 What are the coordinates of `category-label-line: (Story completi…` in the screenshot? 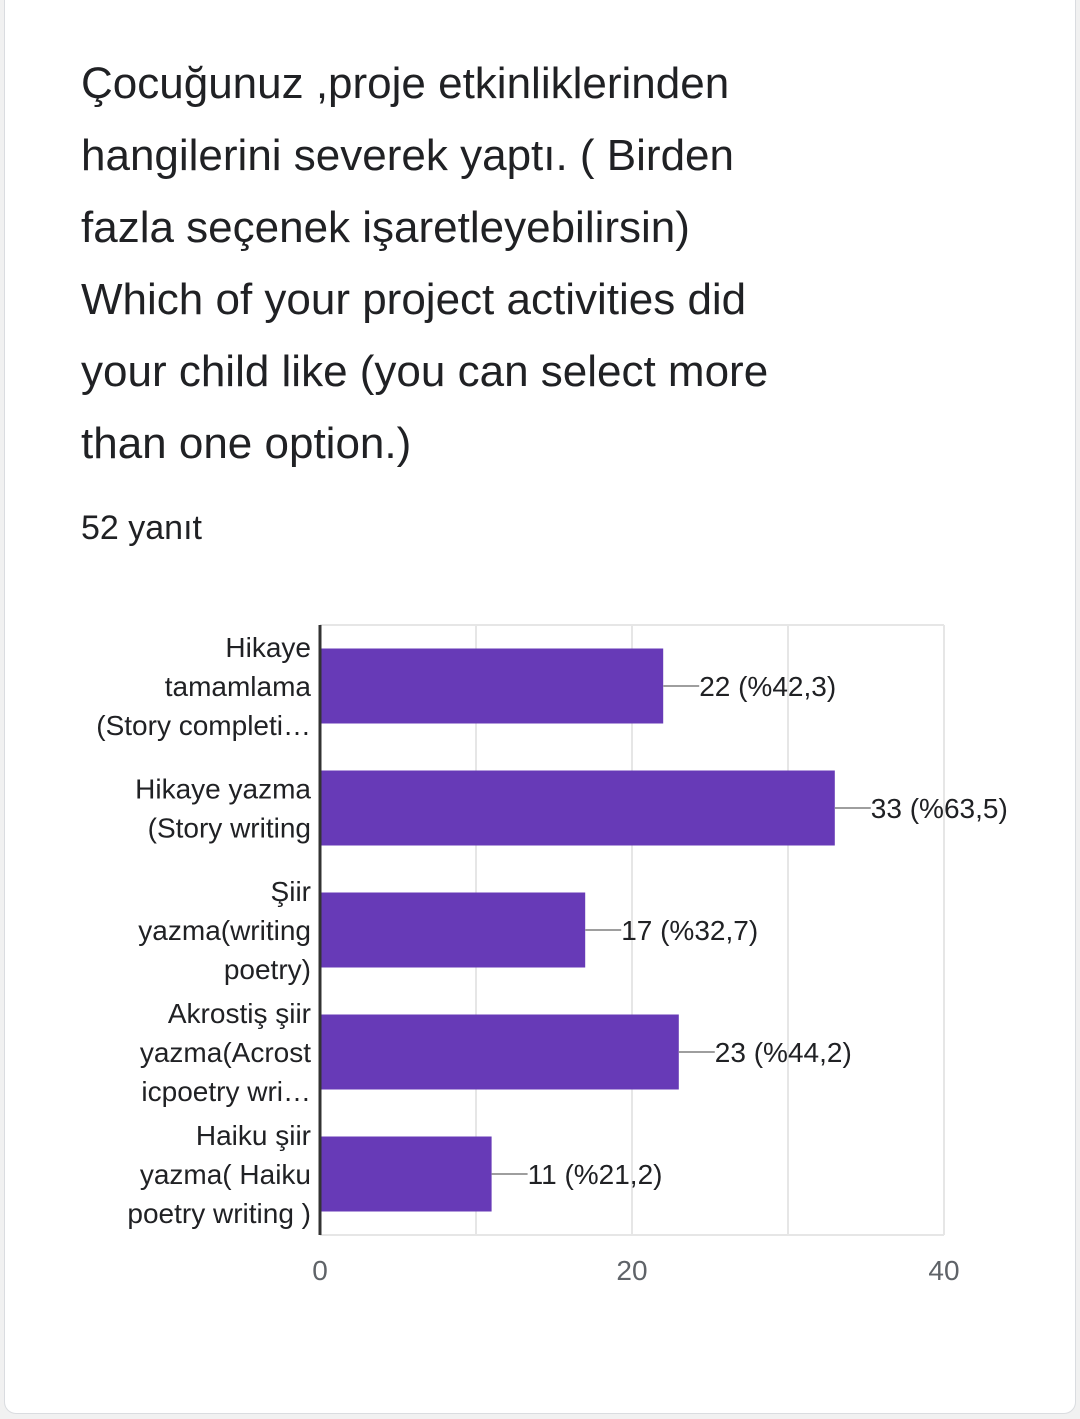 It's located at (203, 725).